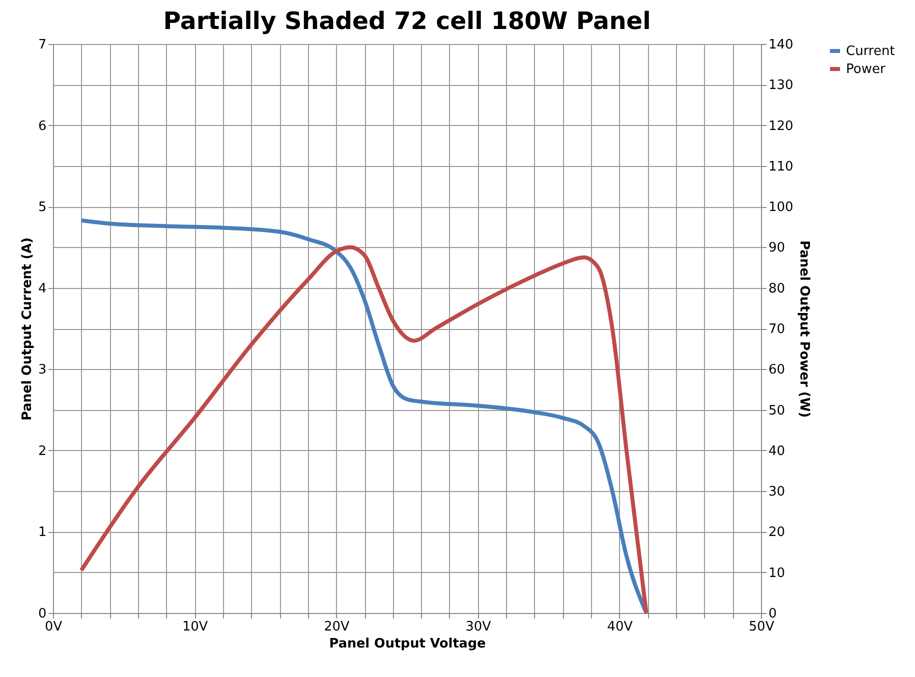 The height and width of the screenshot is (677, 915). What do you see at coordinates (42, 451) in the screenshot?
I see `y-tick-label: 2` at bounding box center [42, 451].